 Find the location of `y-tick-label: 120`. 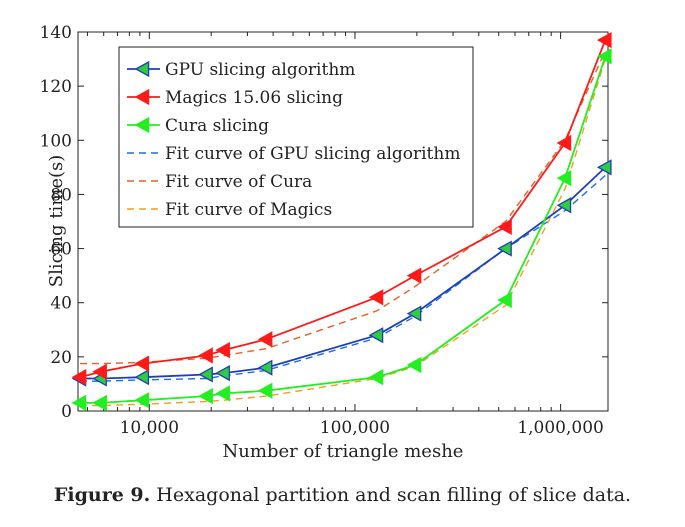

y-tick-label: 120 is located at coordinates (56, 87).